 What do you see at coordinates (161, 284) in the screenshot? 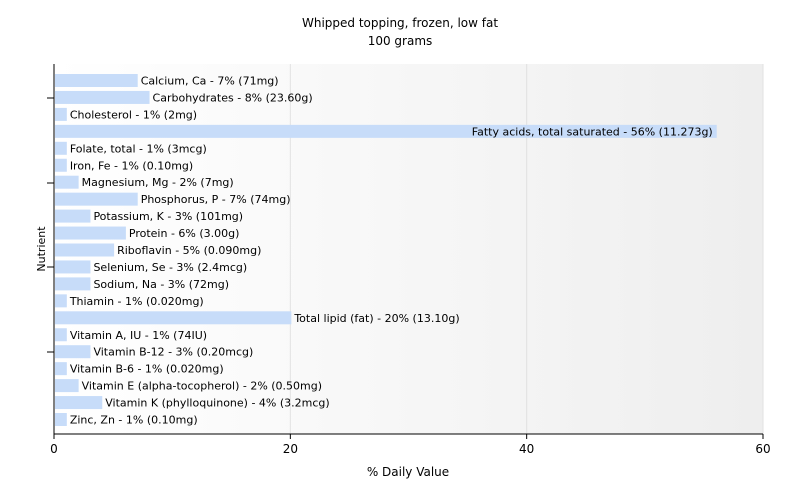
I see `bar-label: Sodium, Na - 3% (72mg)` at bounding box center [161, 284].